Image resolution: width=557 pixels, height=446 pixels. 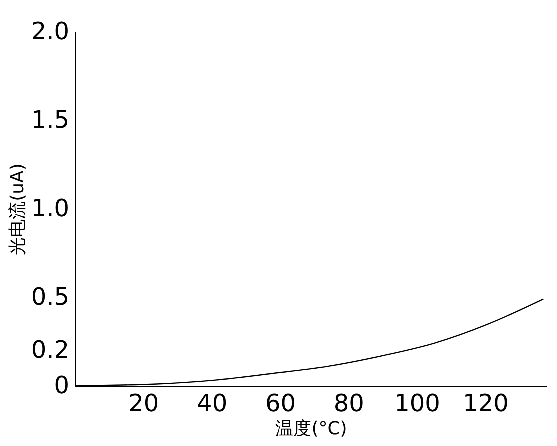 What do you see at coordinates (144, 404) in the screenshot?
I see `x-tick-label: 20` at bounding box center [144, 404].